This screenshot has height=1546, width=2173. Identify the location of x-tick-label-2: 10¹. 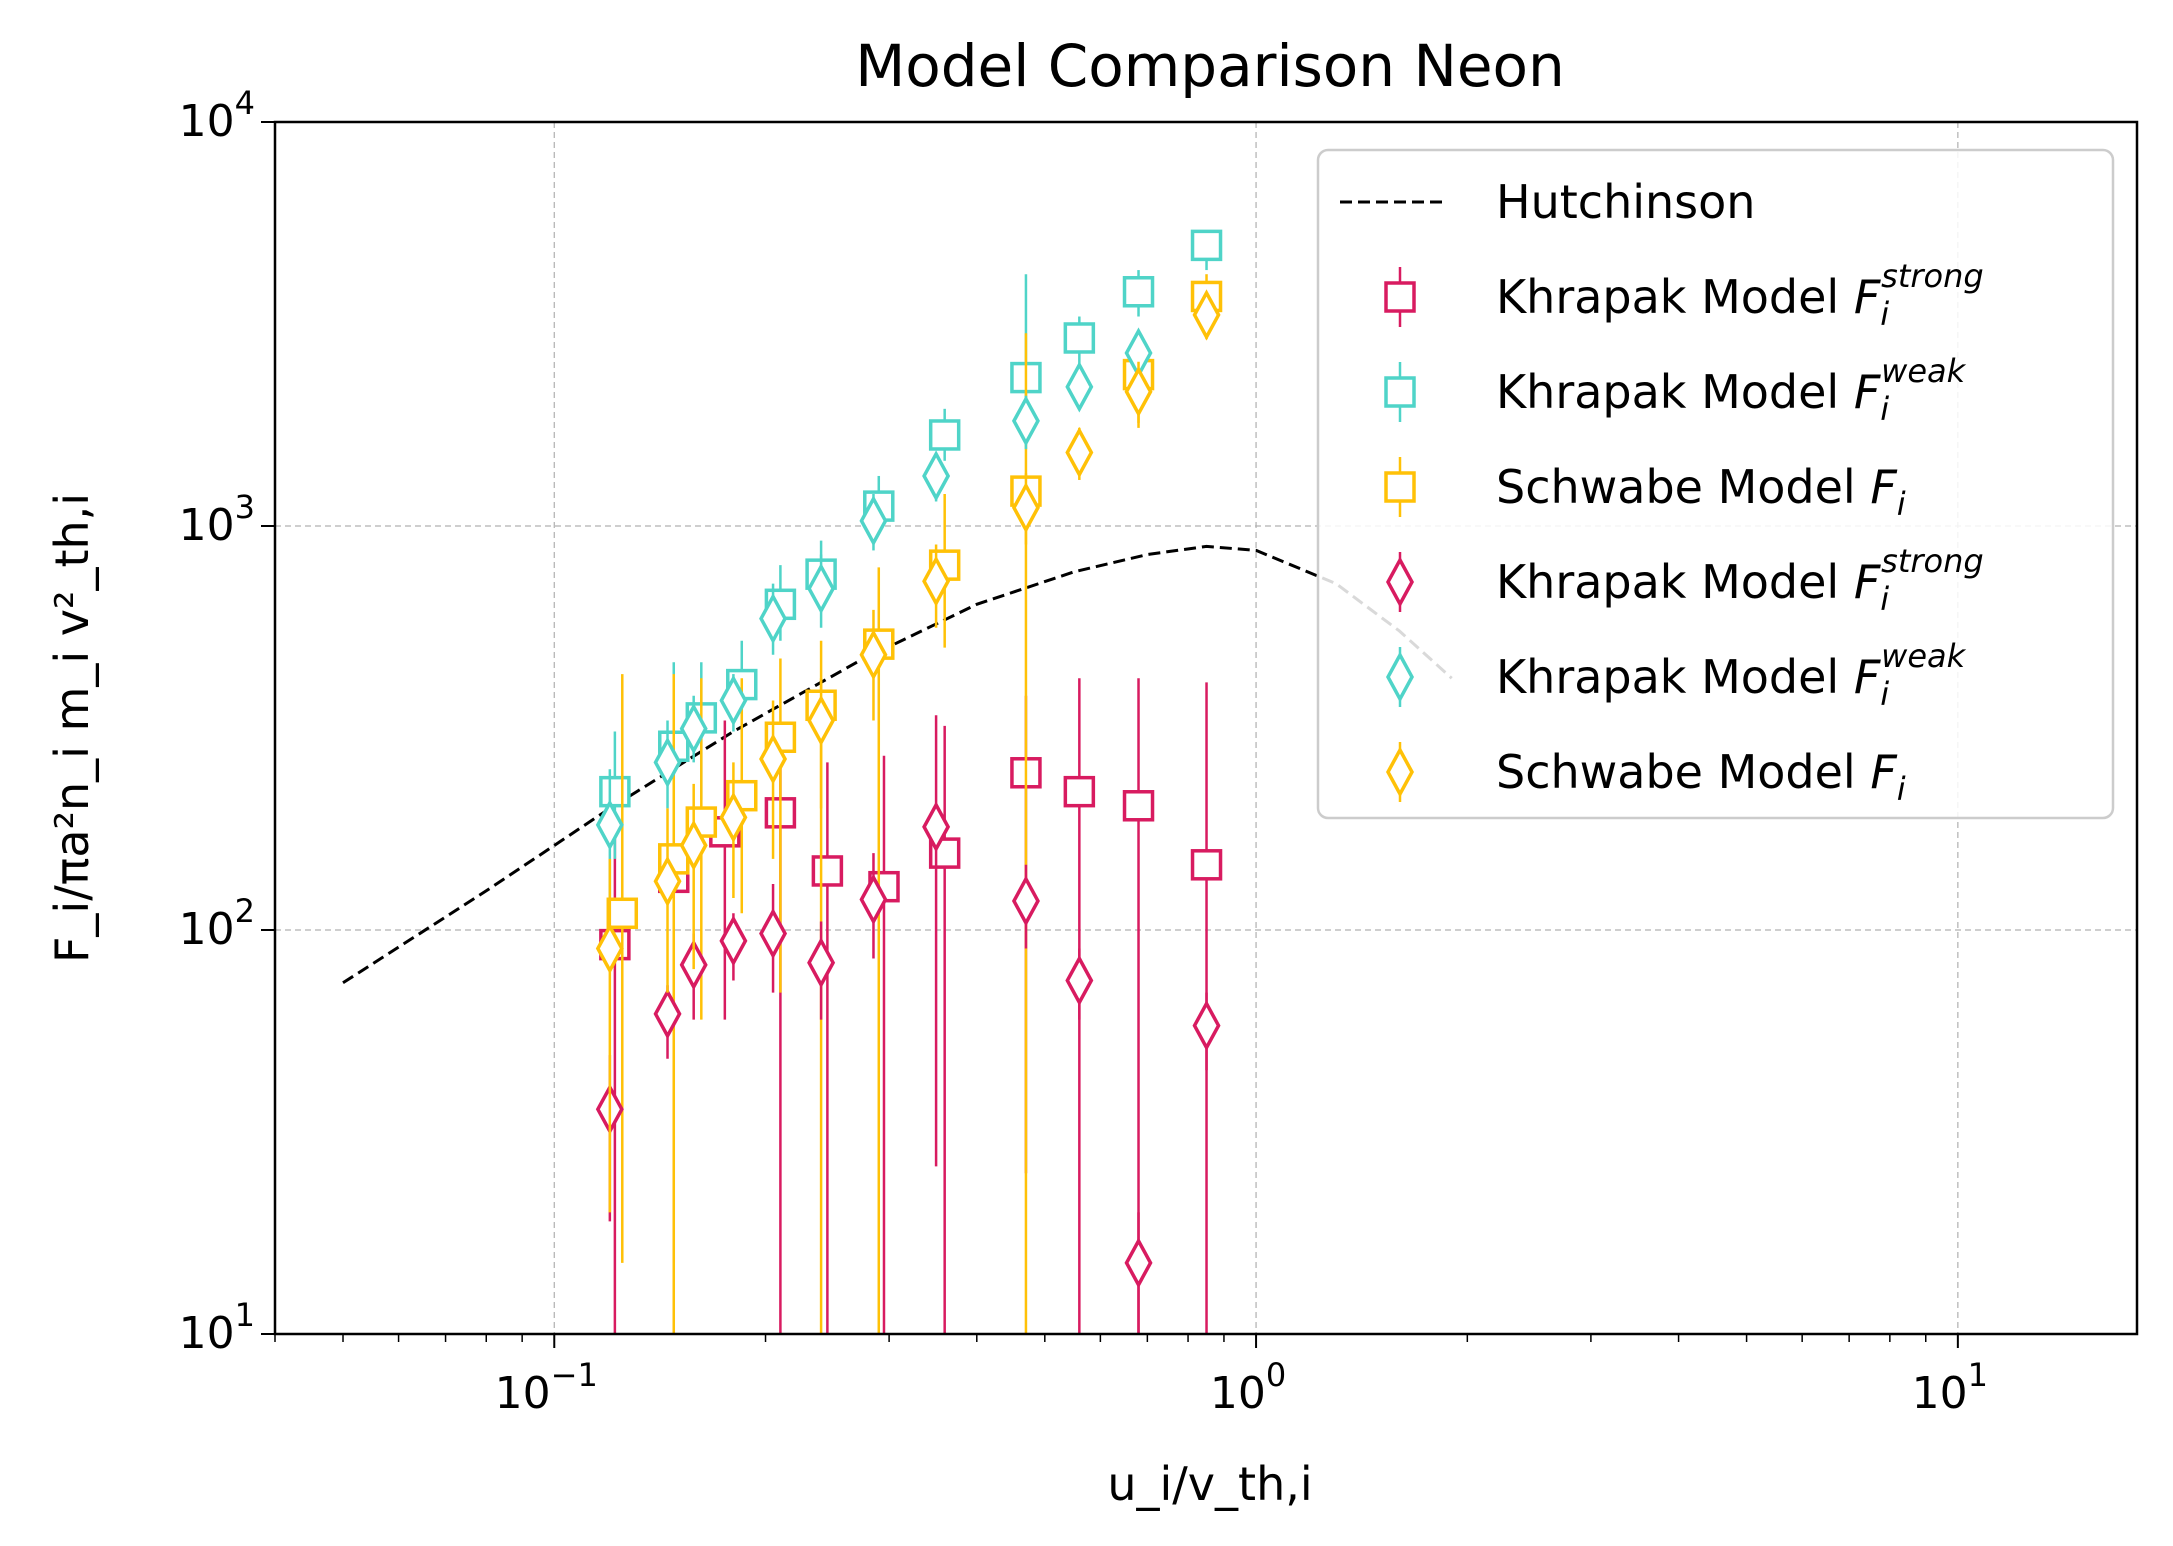
(1950, 1387).